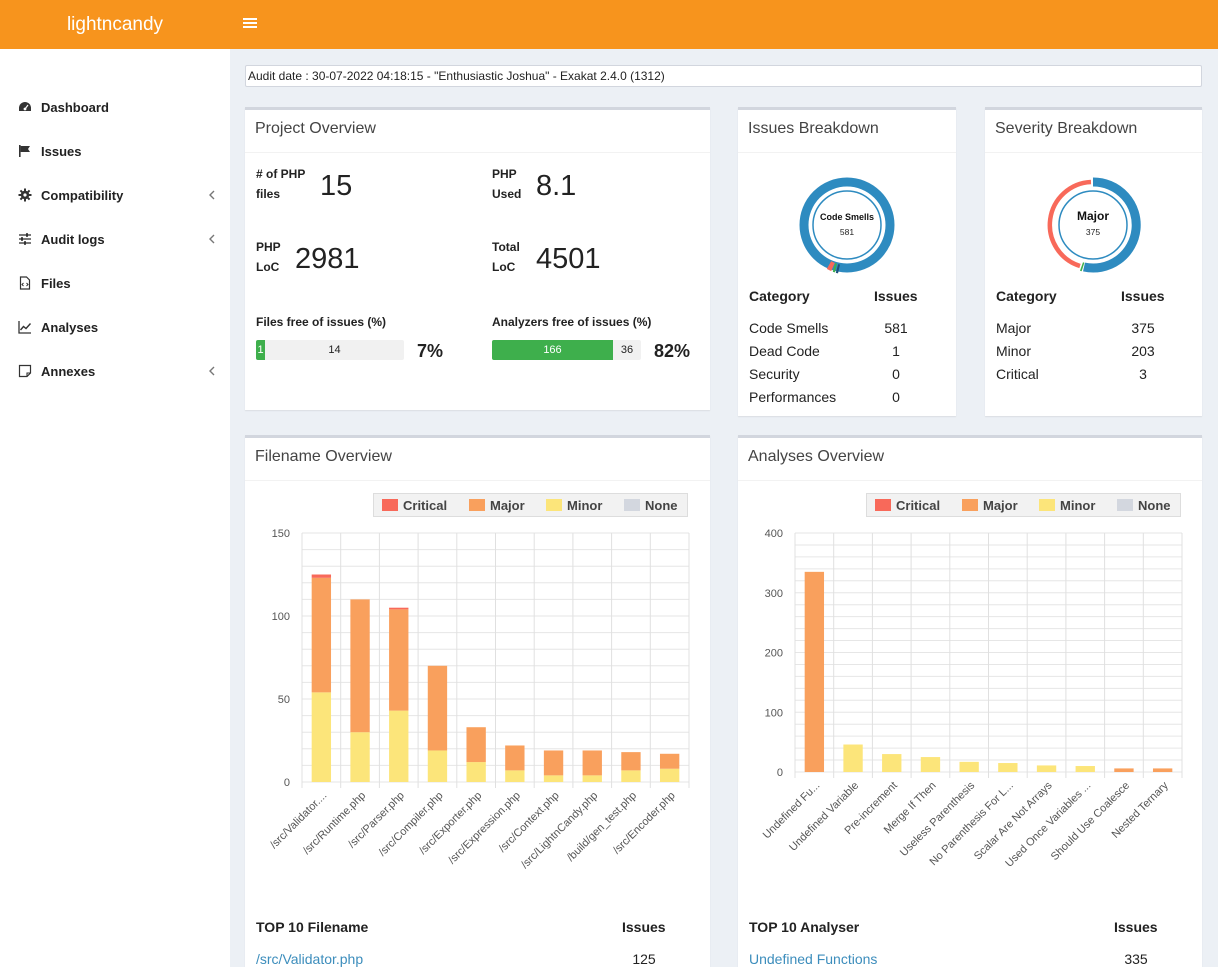 The height and width of the screenshot is (967, 1218). What do you see at coordinates (774, 713) in the screenshot?
I see `y-tick-label: 100` at bounding box center [774, 713].